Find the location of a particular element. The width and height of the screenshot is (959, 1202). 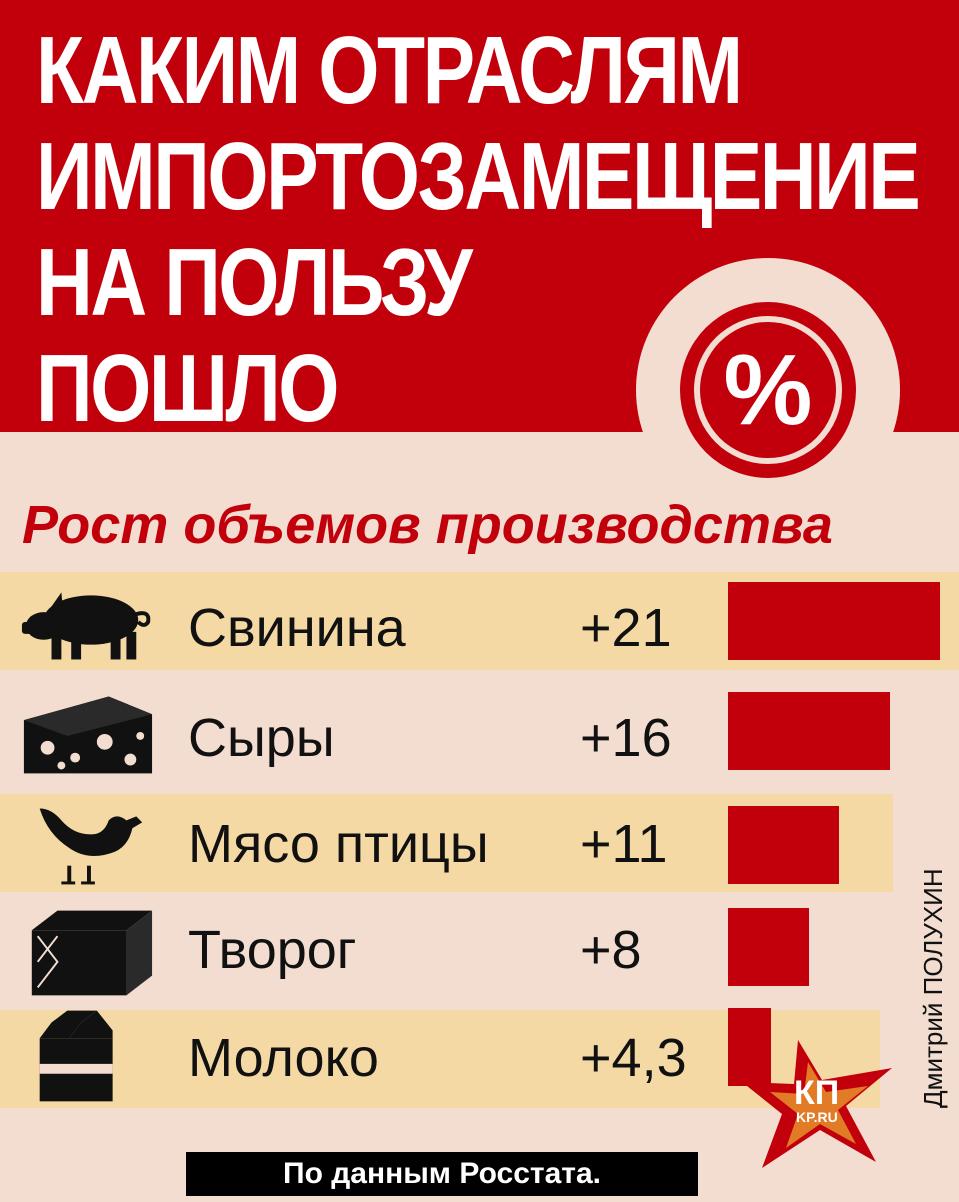

category-label: Сыры is located at coordinates (261, 738).